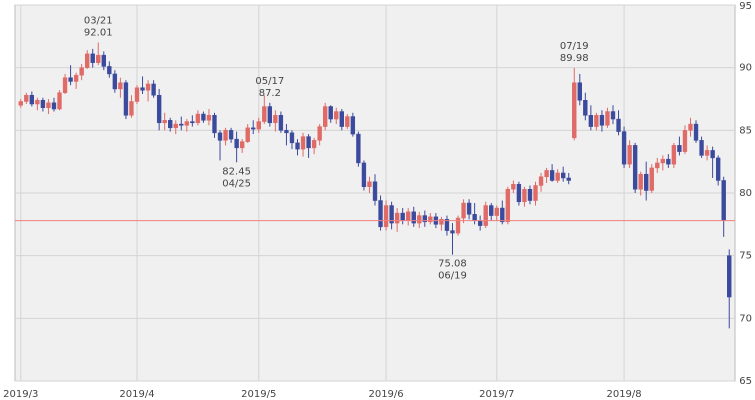  Describe the element at coordinates (452, 276) in the screenshot. I see `annotation-date: 06/19` at that location.